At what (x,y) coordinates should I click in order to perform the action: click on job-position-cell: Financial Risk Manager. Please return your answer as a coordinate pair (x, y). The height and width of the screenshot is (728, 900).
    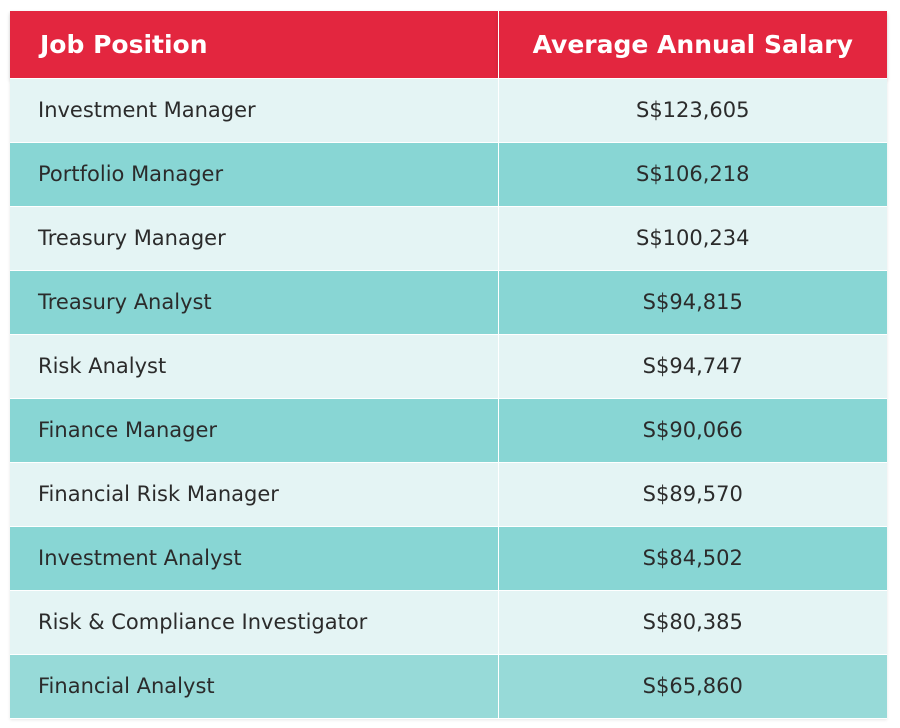
    Looking at the image, I should click on (254, 493).